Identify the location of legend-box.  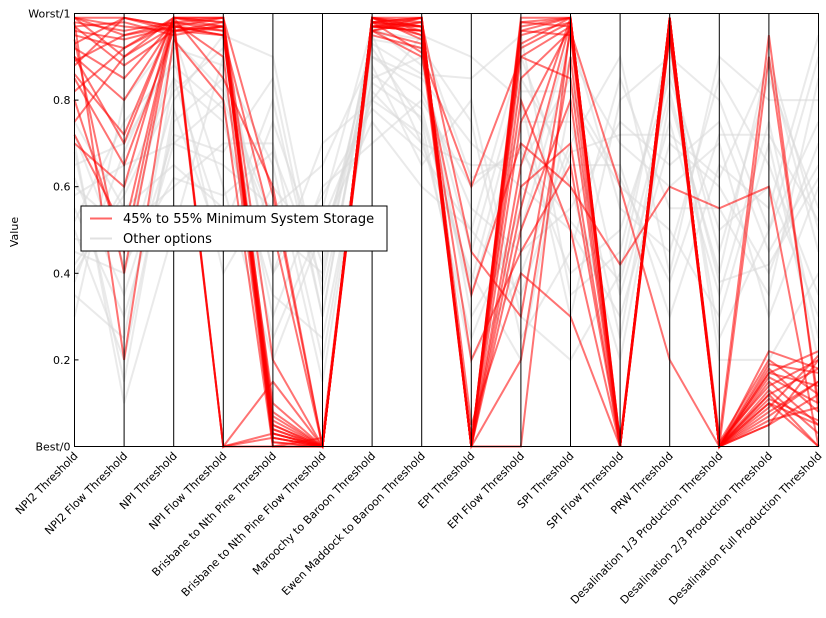
(234, 228).